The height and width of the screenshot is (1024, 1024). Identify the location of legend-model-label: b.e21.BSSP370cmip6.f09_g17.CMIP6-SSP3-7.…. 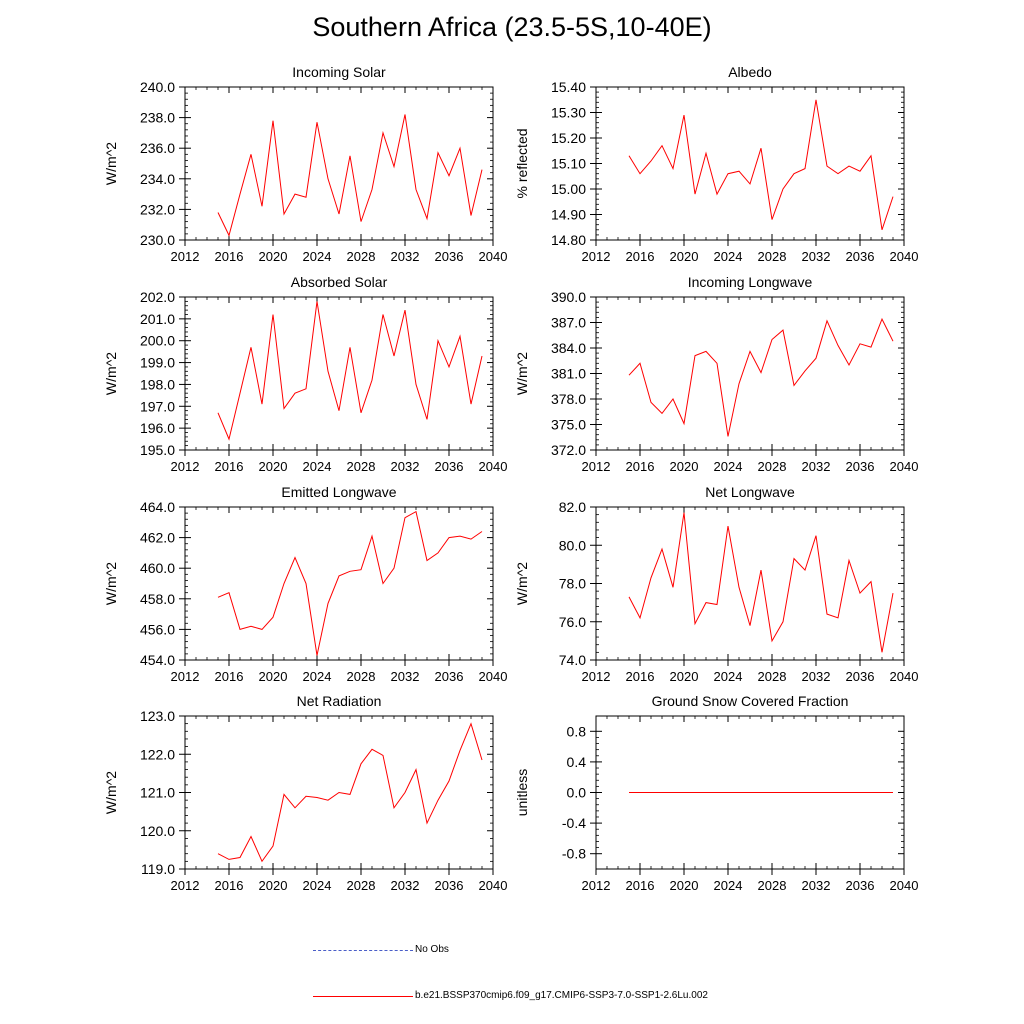
(561, 995).